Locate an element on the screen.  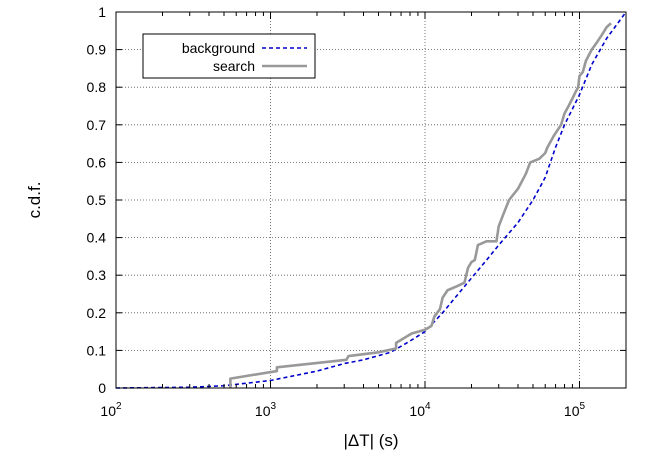
x-tick-label: 10² is located at coordinates (111, 410).